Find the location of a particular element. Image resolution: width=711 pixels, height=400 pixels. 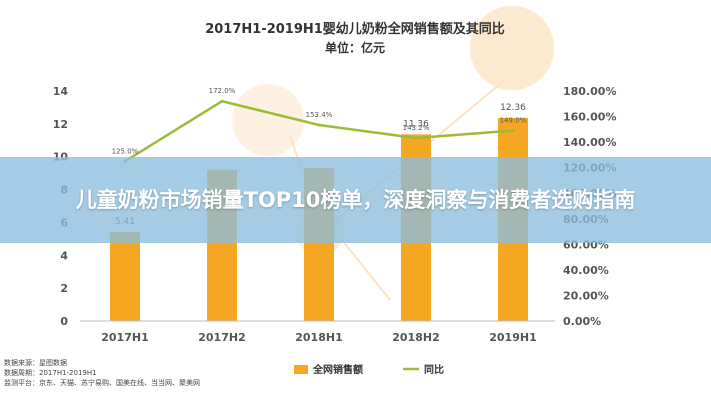

bar-data-label: 11.36 is located at coordinates (416, 124).